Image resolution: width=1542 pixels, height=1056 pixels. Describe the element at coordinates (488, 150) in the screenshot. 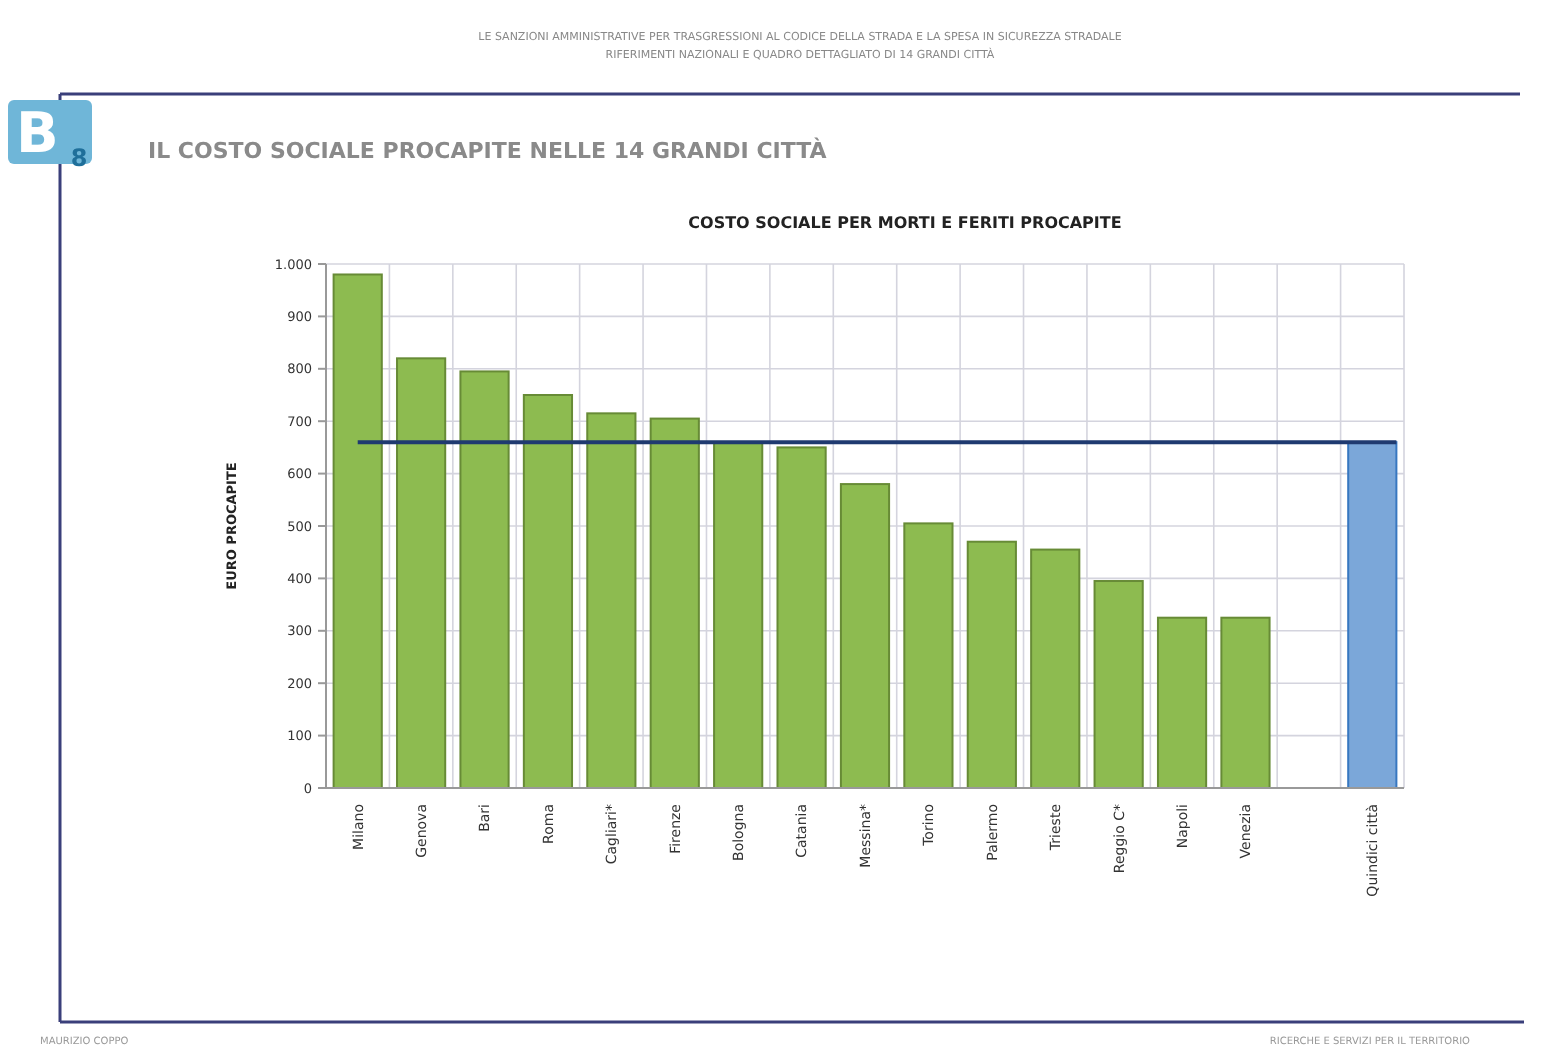

I see `chart-subtitle: IL COSTO SOCIALE PROCAPITE NELLE 14 GRANDI CITTÀ` at that location.